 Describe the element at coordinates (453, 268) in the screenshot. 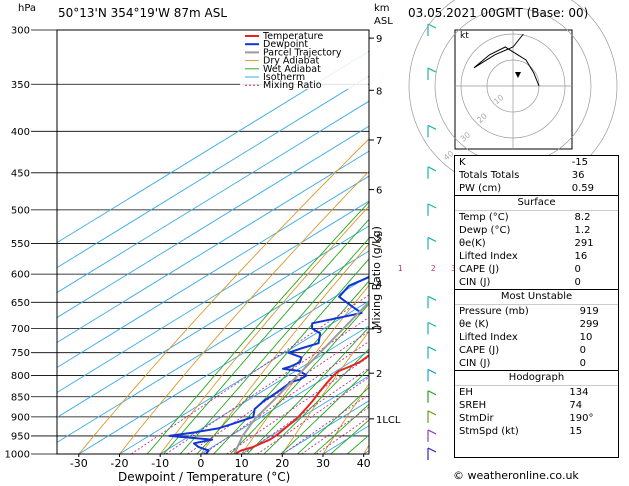

I see `mixing-ratio-label: 3` at that location.